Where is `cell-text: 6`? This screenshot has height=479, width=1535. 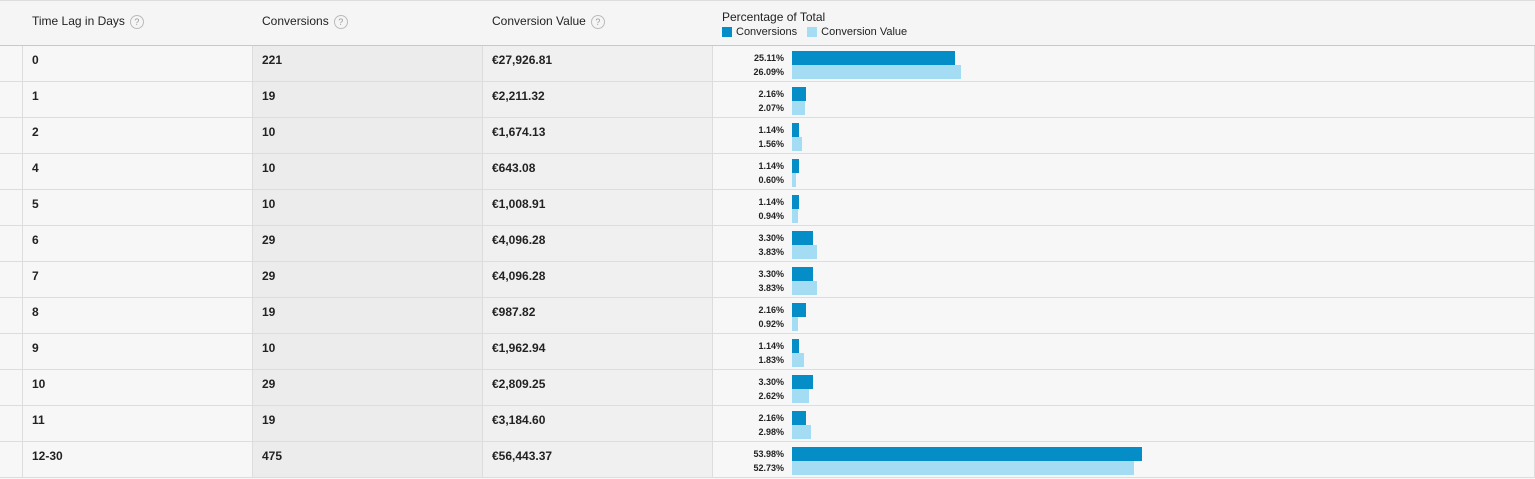
cell-text: 6 is located at coordinates (35, 240).